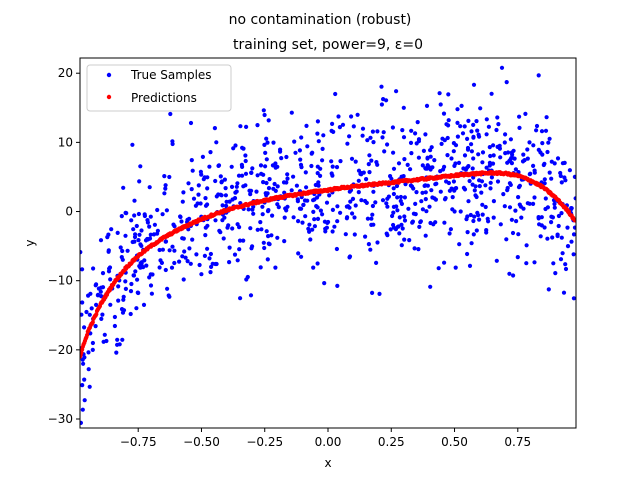  What do you see at coordinates (164, 98) in the screenshot?
I see `legend-predictions-label: Predictions` at bounding box center [164, 98].